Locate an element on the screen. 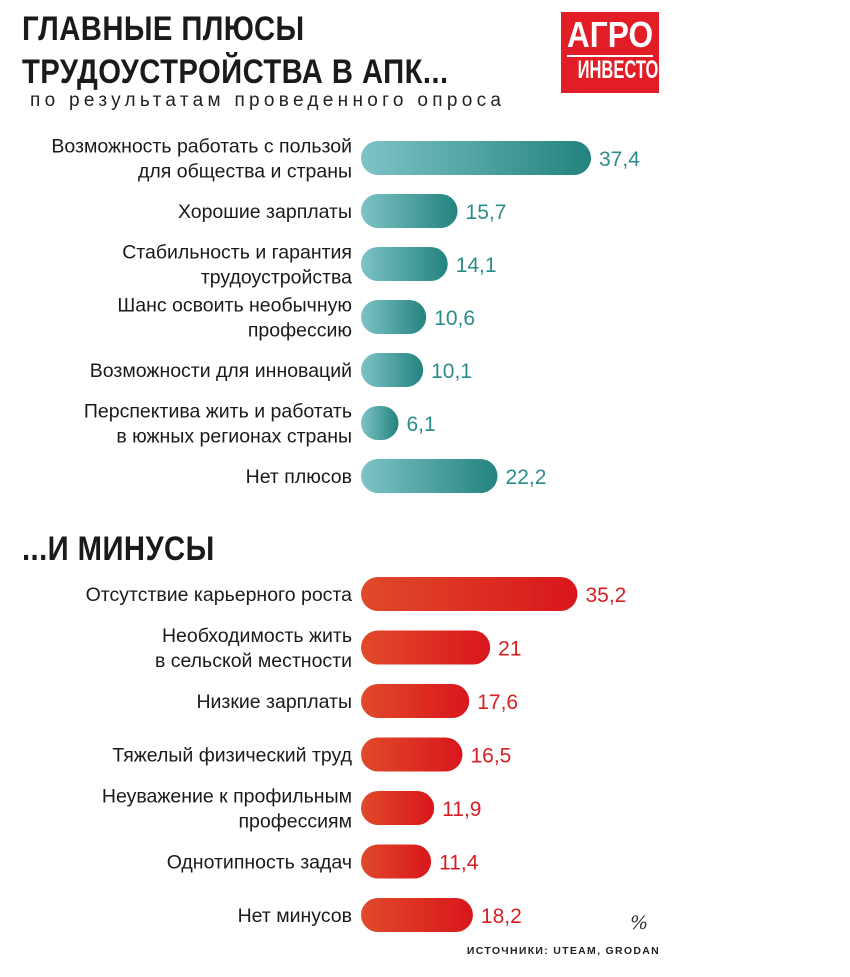  plus-category-label-3-line-1: Стабильность и гарантия is located at coordinates (237, 253).